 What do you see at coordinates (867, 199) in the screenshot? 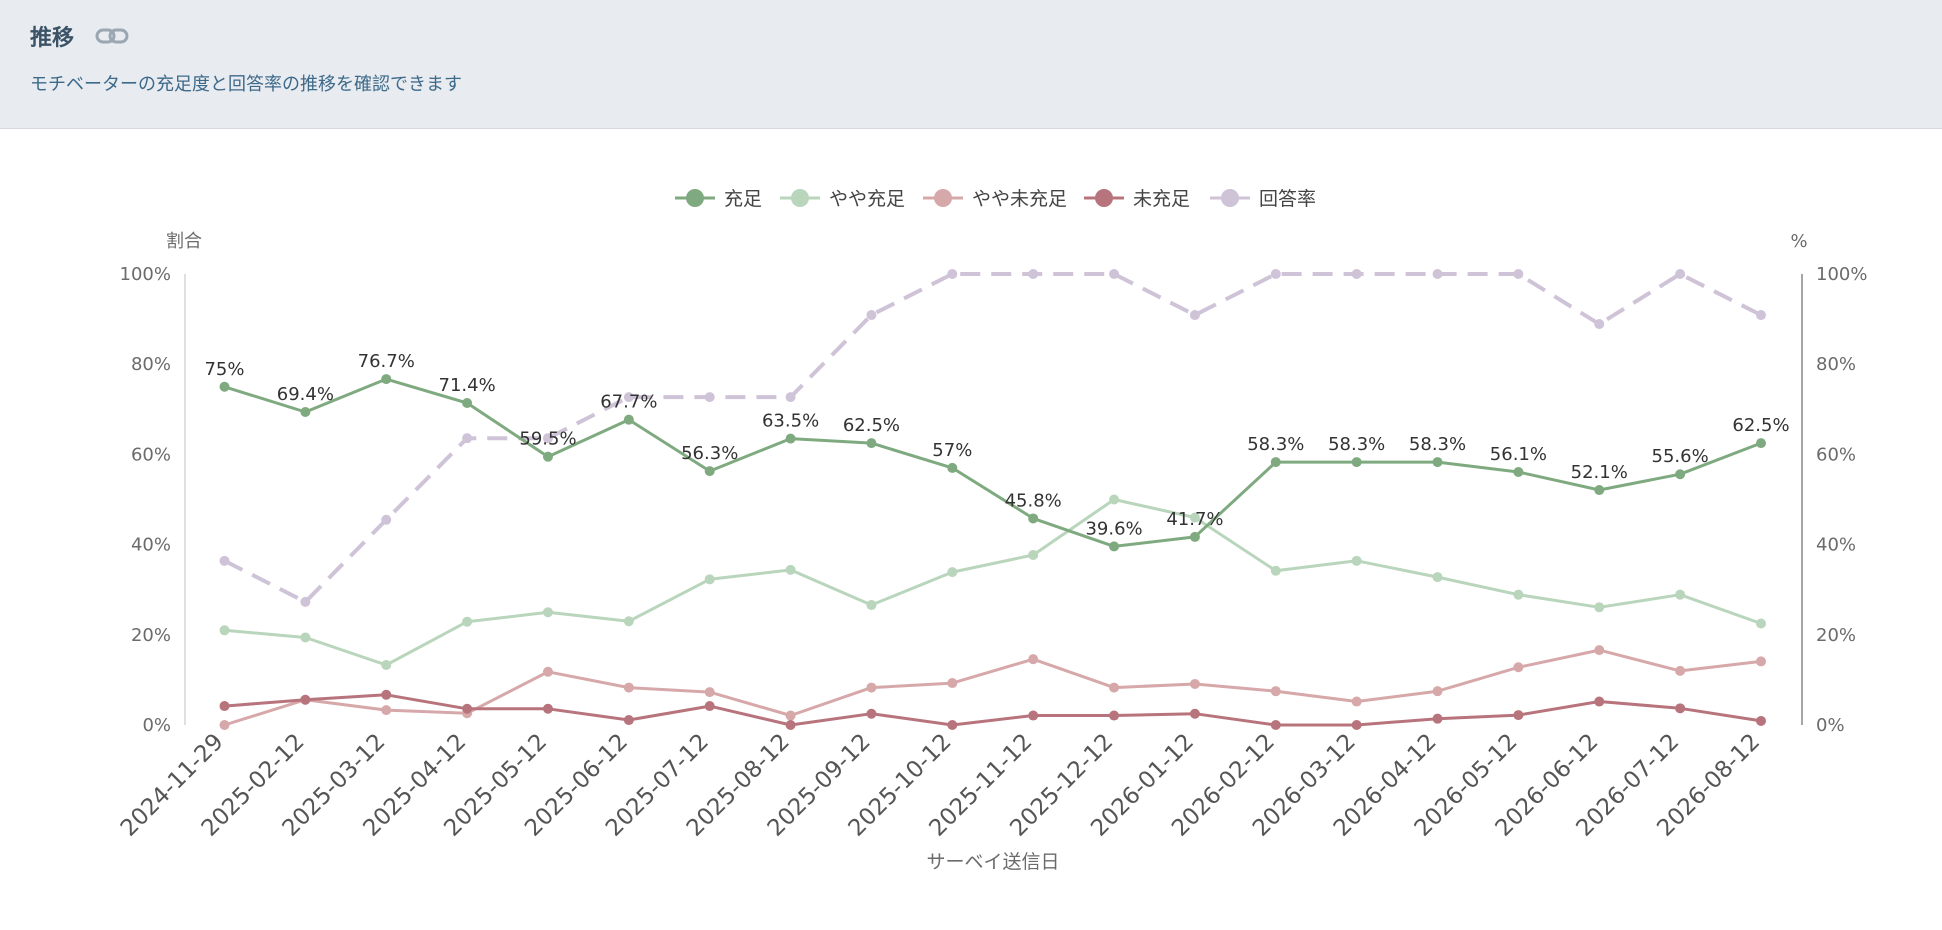
I see `legend-label: やや充足` at bounding box center [867, 199].